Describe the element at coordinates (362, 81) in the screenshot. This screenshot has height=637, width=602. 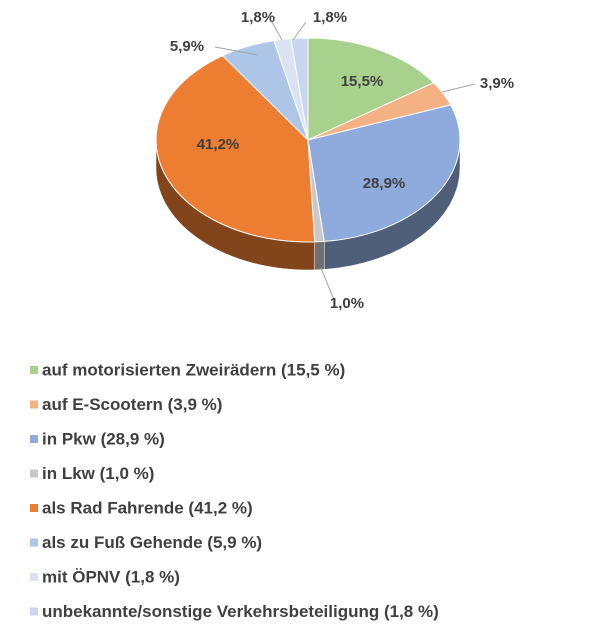
I see `data-label: 15,5%` at that location.